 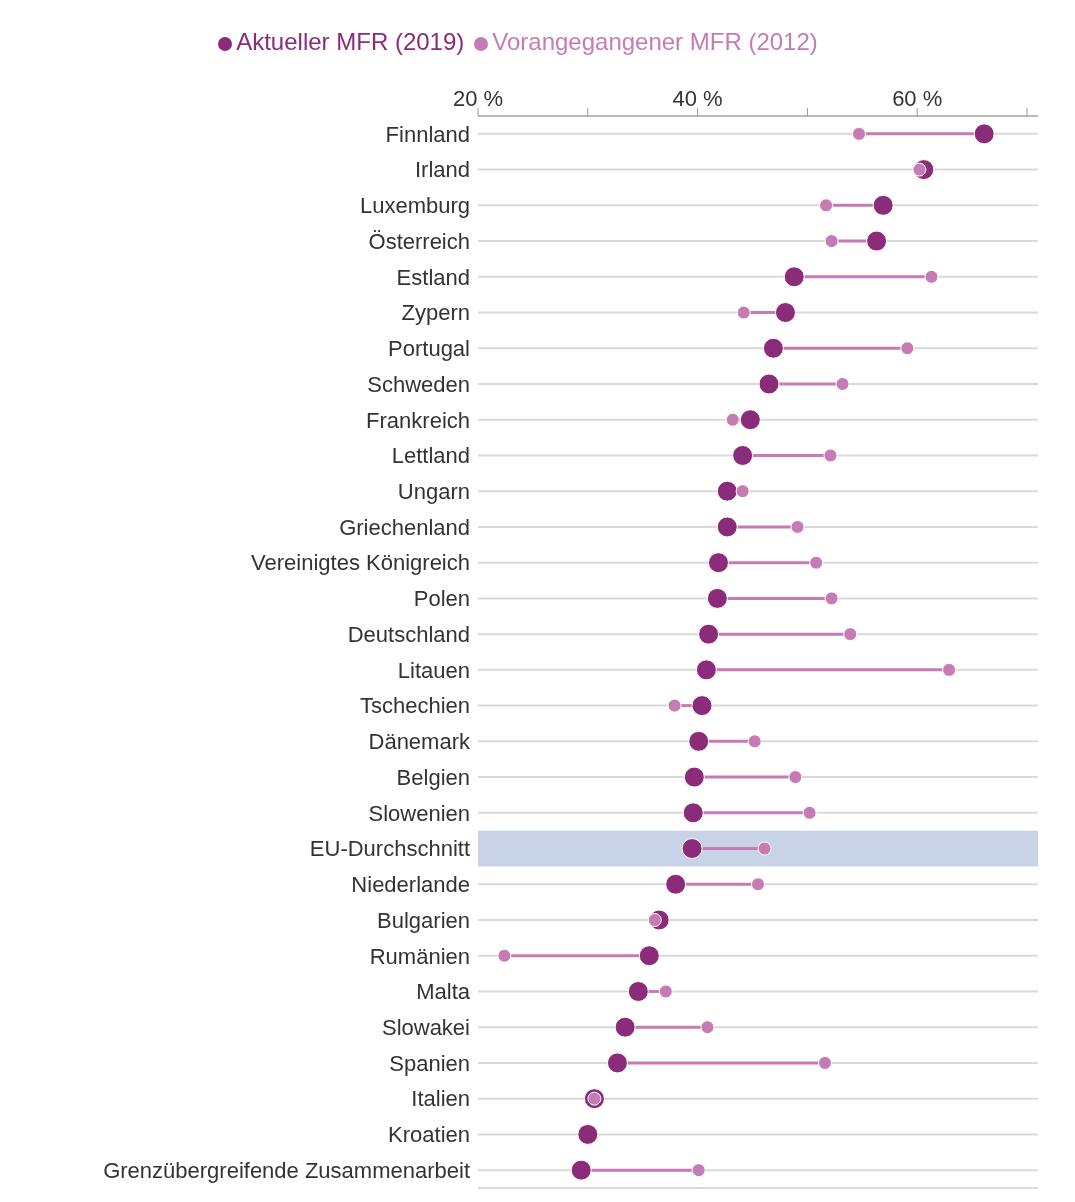 What do you see at coordinates (404, 527) in the screenshot?
I see `y-tick-label: Griechenland` at bounding box center [404, 527].